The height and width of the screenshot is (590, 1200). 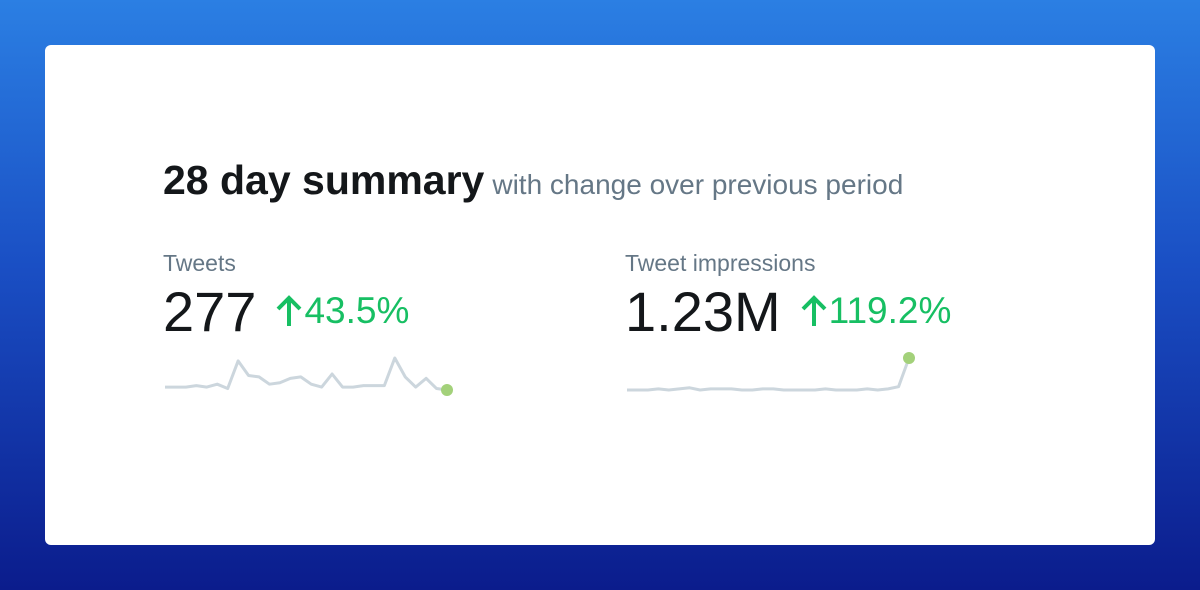 I want to click on metric-label: Tweet impressions, so click(x=720, y=263).